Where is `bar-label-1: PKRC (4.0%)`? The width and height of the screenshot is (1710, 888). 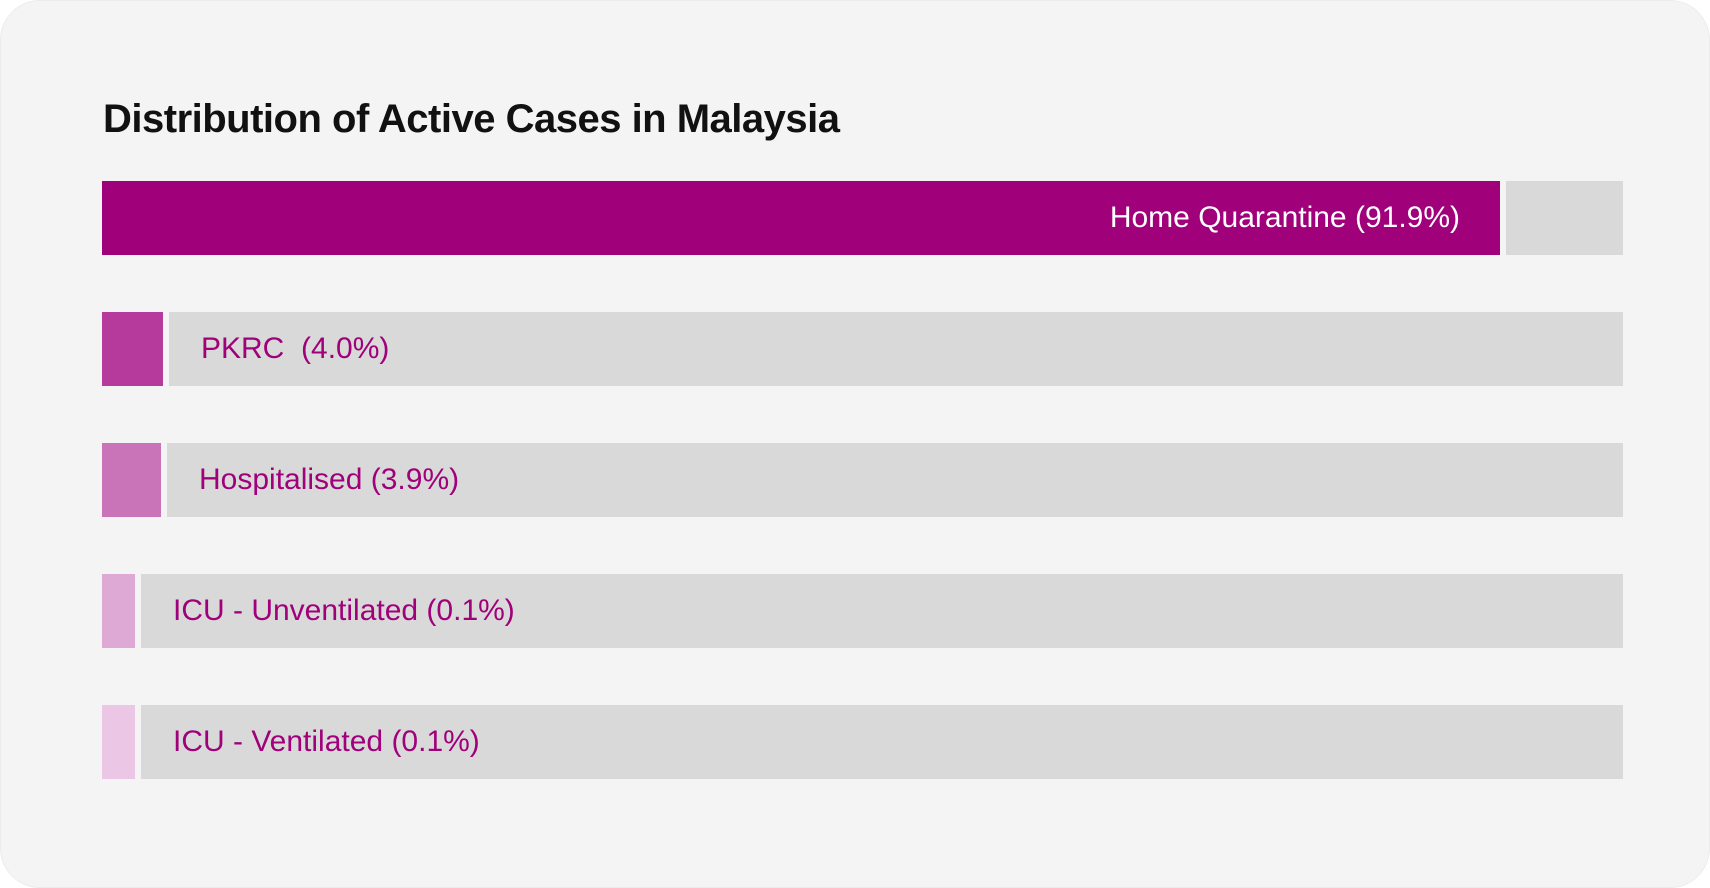
bar-label-1: PKRC (4.0%) is located at coordinates (295, 348).